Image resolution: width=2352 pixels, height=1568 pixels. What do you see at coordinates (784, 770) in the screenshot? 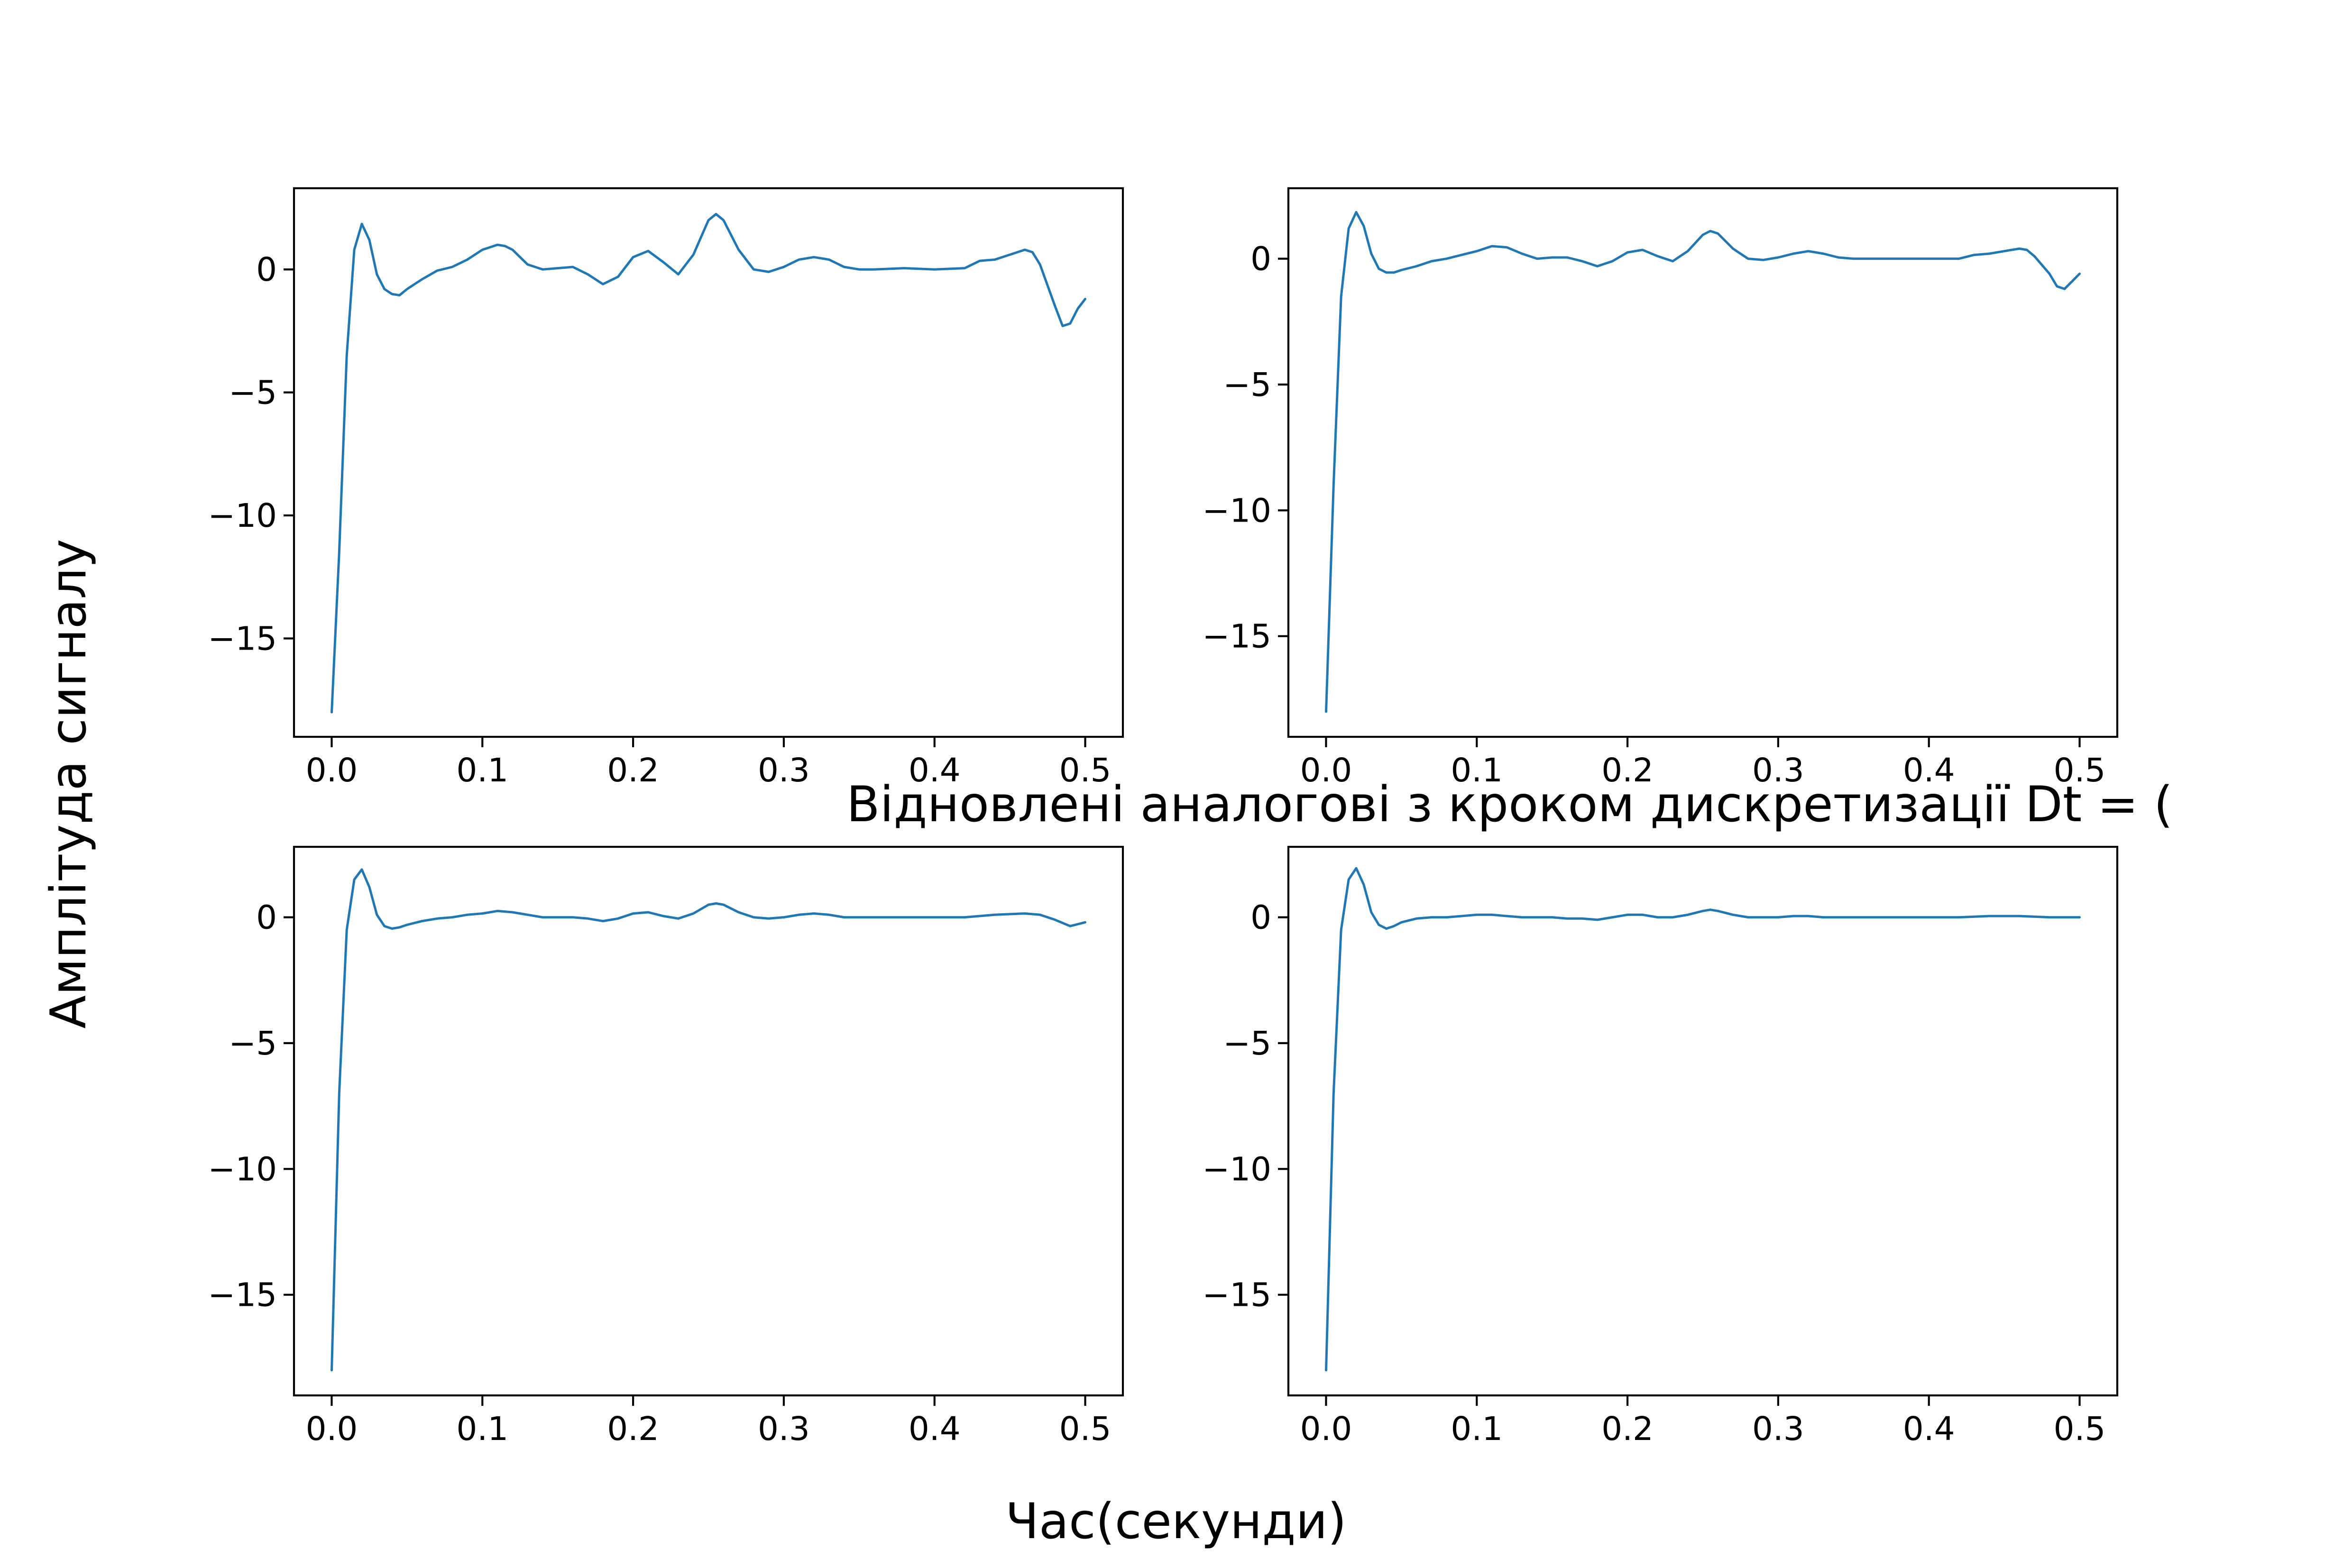
I see `subplot-1-xtick-label: 0.3` at bounding box center [784, 770].